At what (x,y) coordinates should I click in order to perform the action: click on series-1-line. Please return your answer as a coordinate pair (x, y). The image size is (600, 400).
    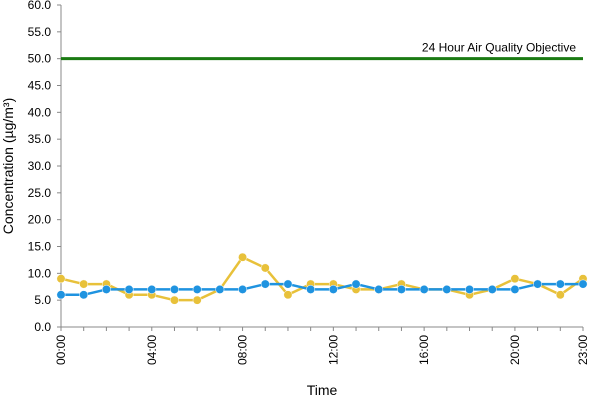
    Looking at the image, I should click on (322, 278).